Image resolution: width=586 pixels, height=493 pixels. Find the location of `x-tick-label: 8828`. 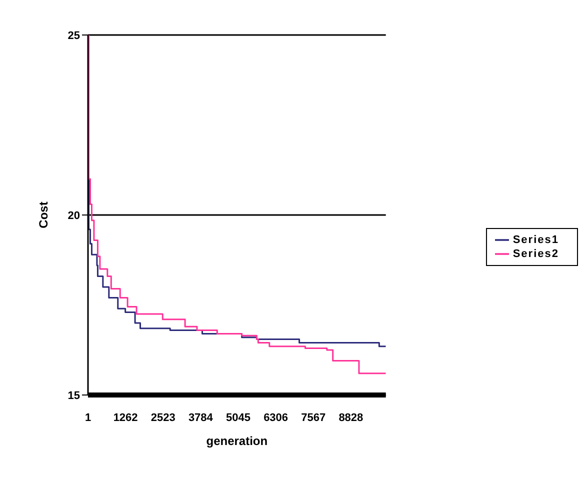

x-tick-label: 8828 is located at coordinates (351, 418).